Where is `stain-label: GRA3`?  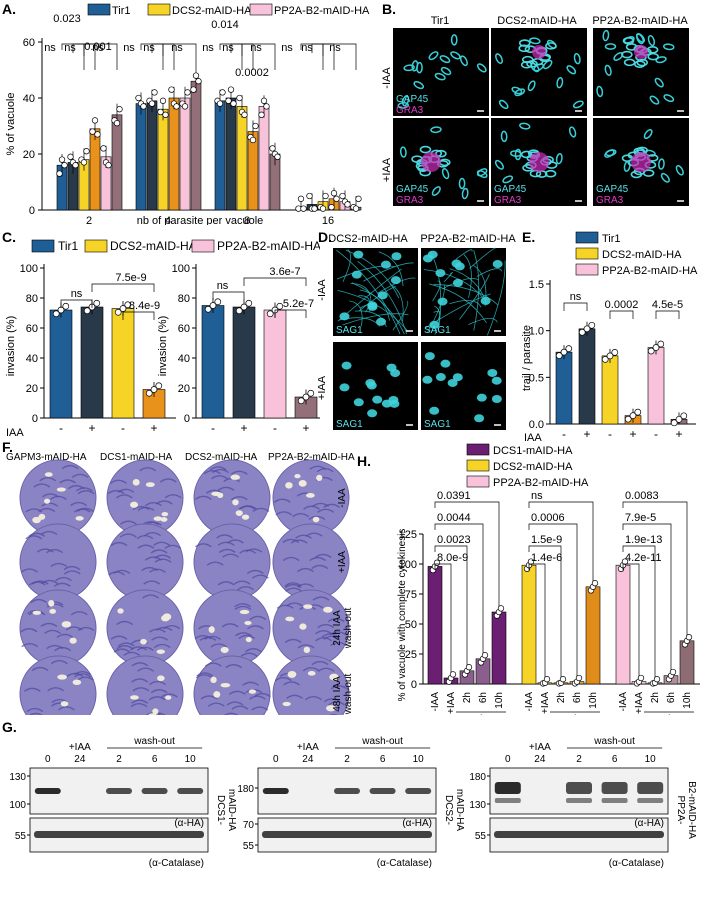
stain-label: GRA3 is located at coordinates (410, 200).